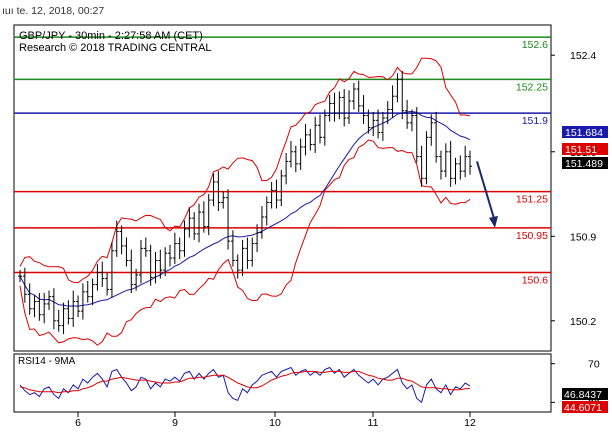  I want to click on price-tag-label: 151.489, so click(584, 164).